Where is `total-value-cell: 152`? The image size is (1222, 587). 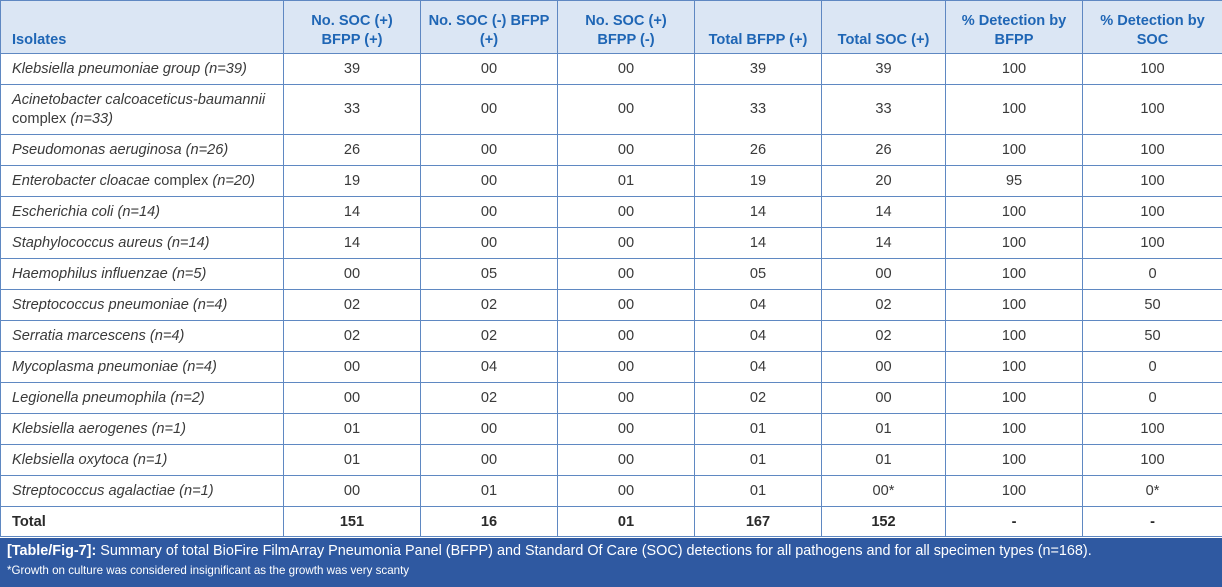 total-value-cell: 152 is located at coordinates (883, 521).